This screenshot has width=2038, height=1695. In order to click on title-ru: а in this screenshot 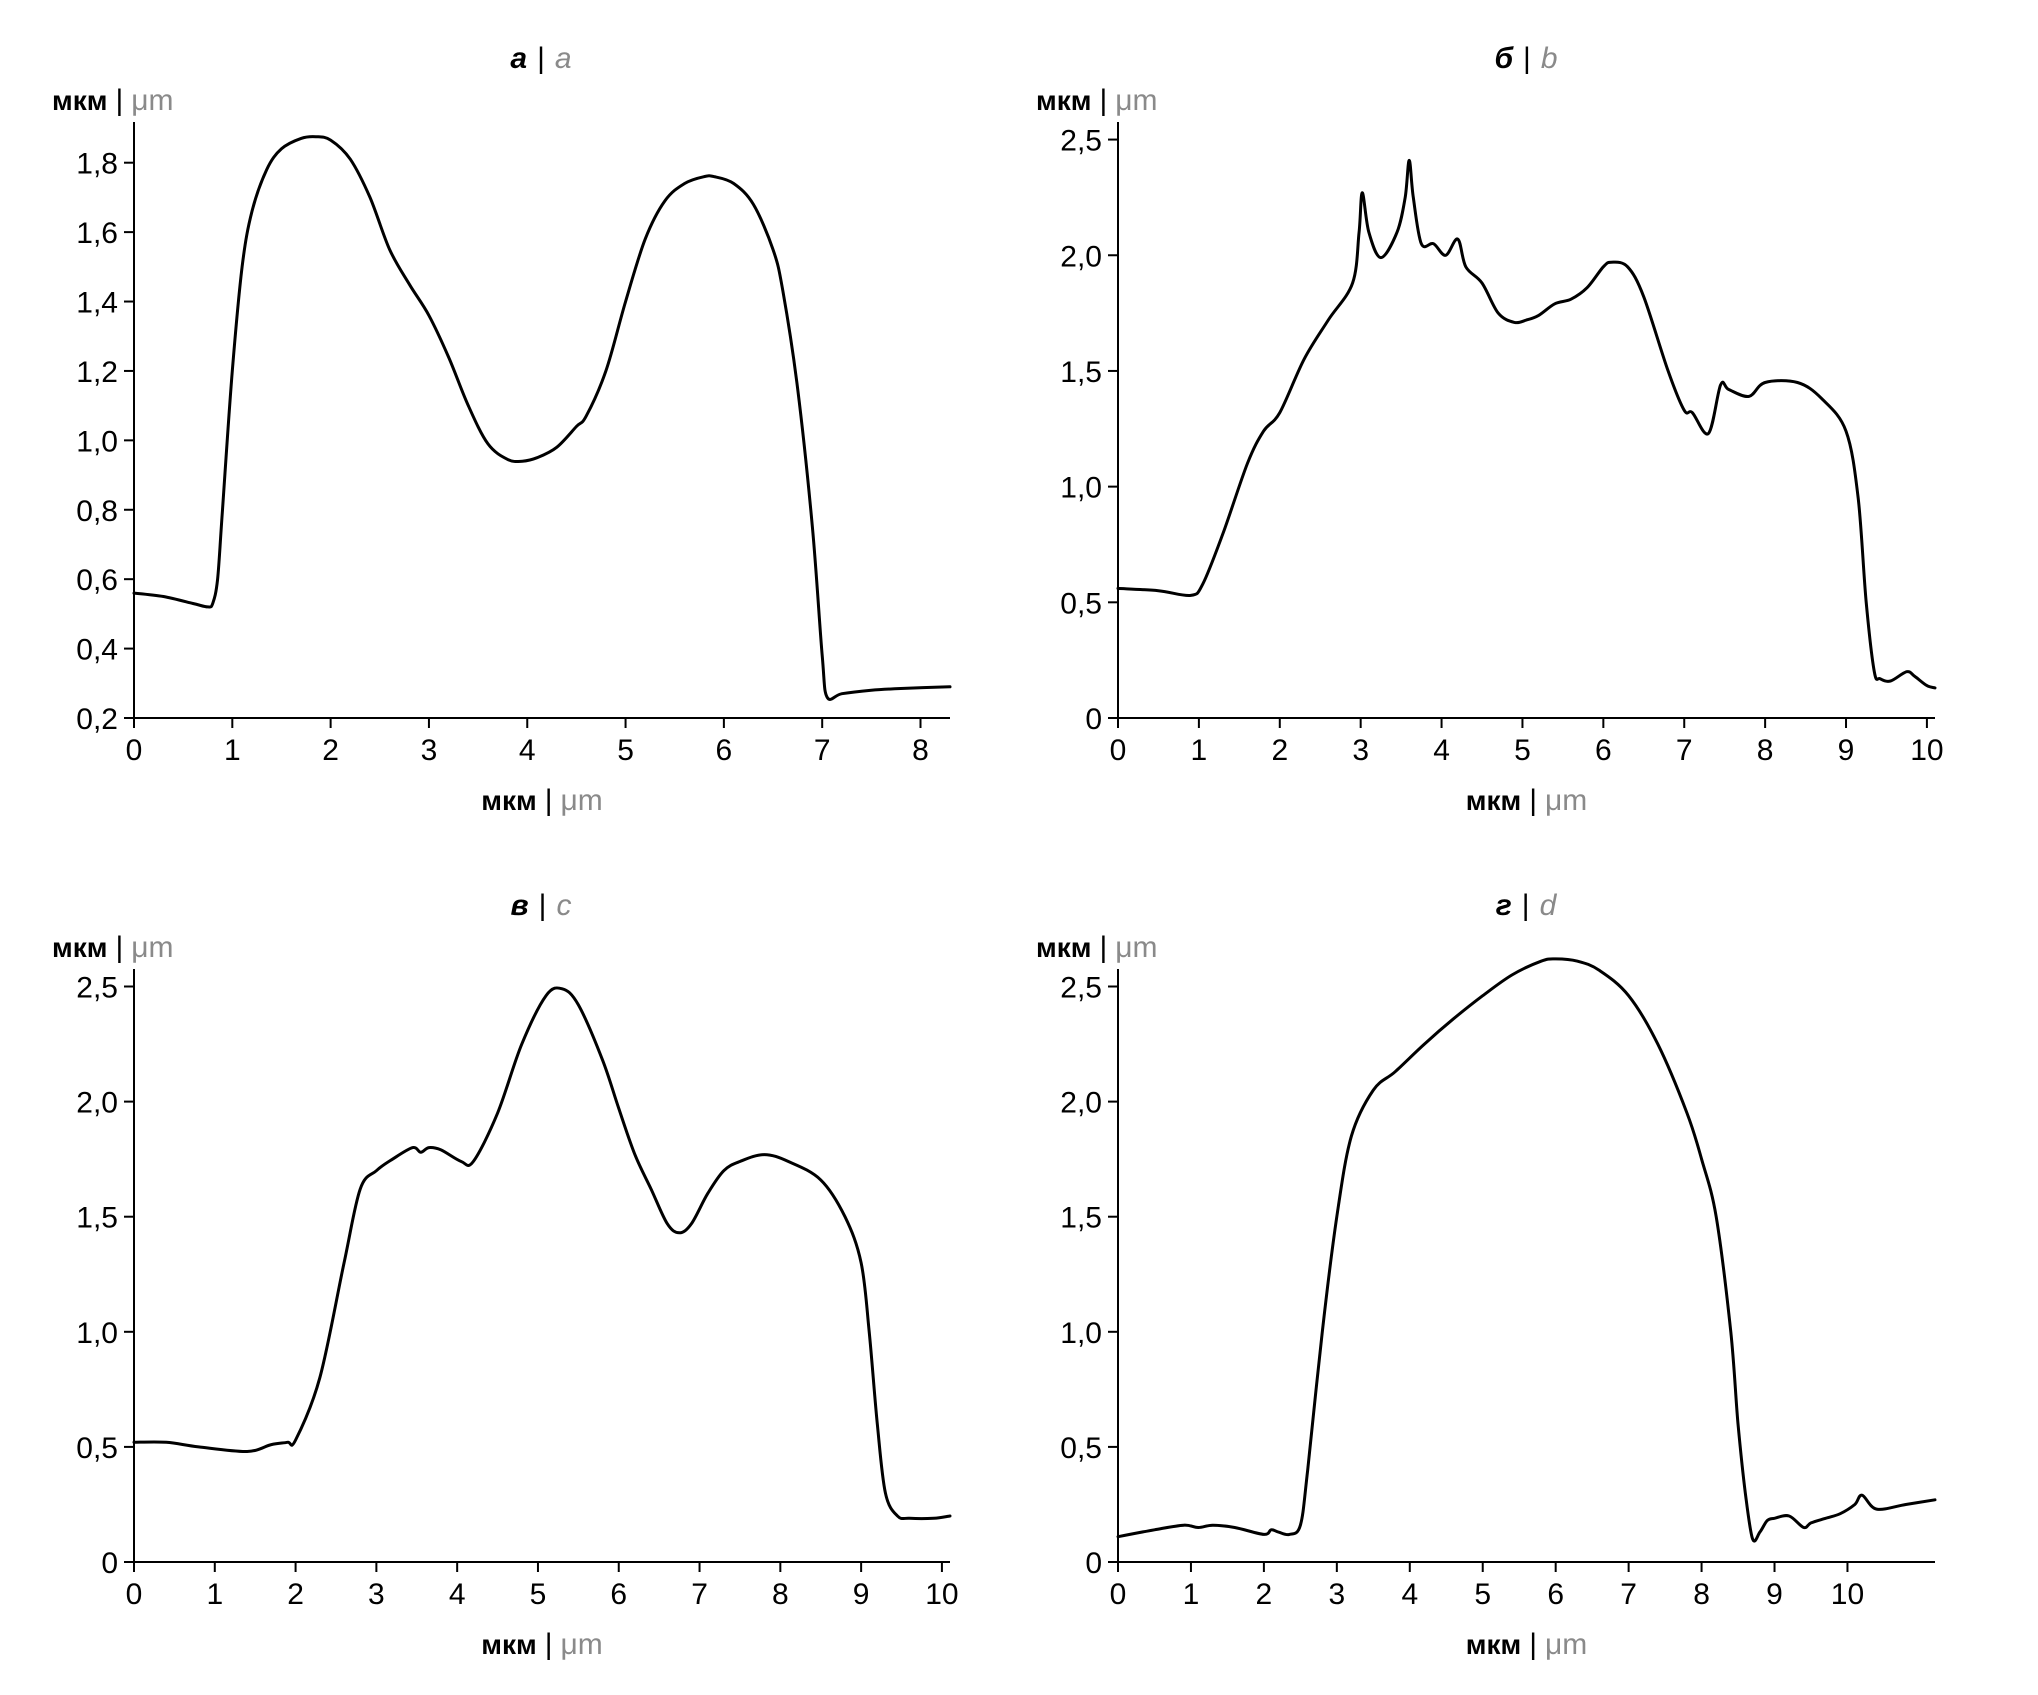, I will do `click(518, 58)`.